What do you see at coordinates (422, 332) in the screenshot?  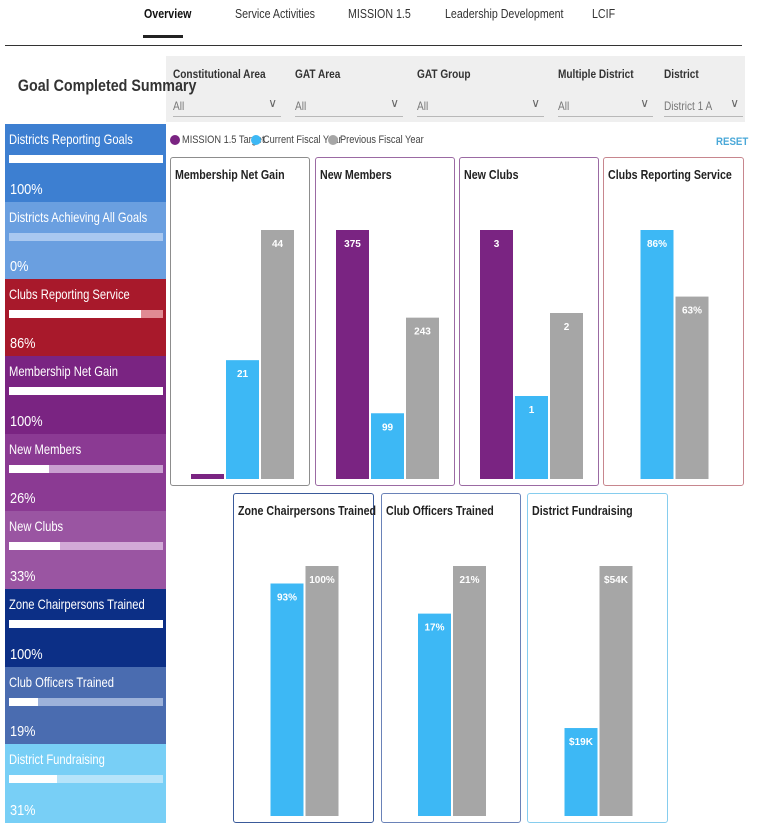 I see `data-label-previous-fiscal-year: 243` at bounding box center [422, 332].